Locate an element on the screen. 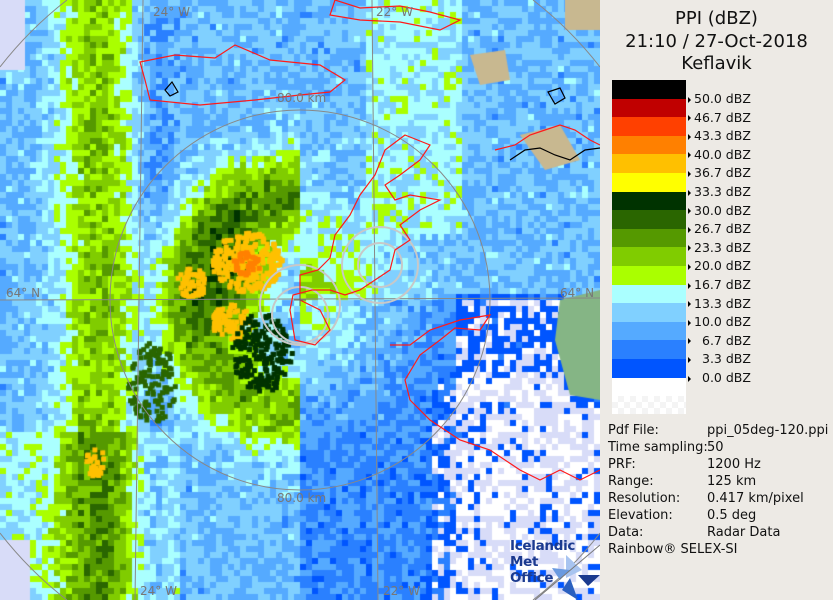 This screenshot has height=600, width=833. logo-text-line2: Office is located at coordinates (532, 578).